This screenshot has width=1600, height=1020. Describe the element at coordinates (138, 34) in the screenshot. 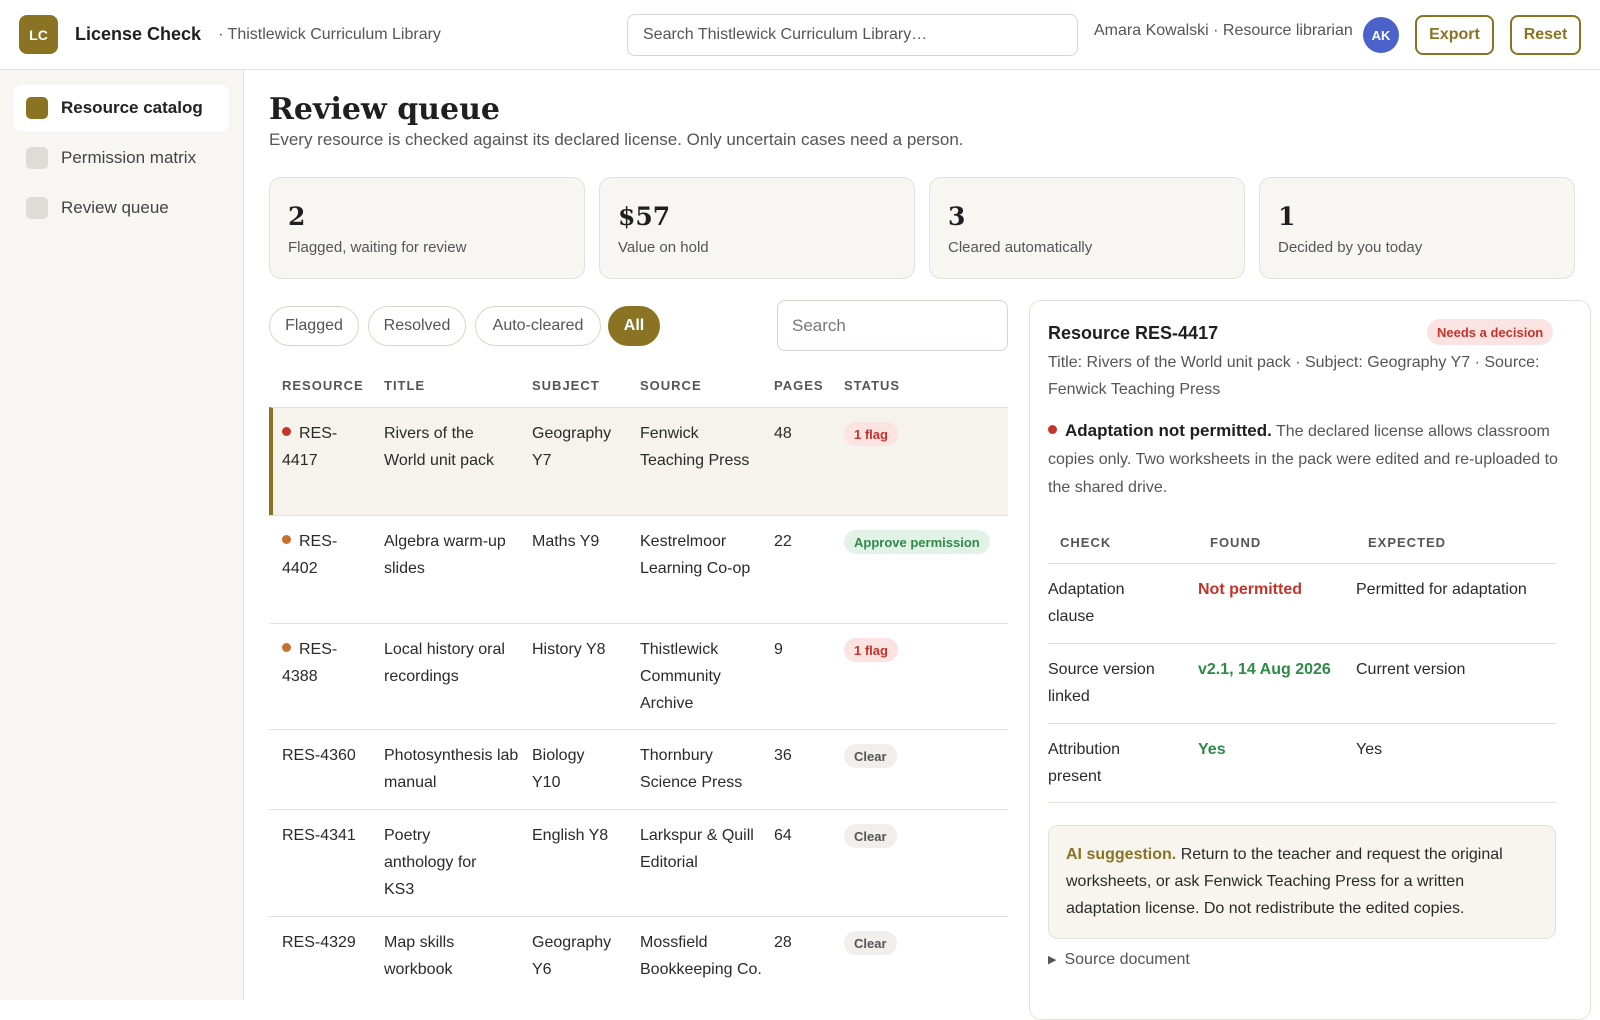

I see `app-title: License Check` at that location.